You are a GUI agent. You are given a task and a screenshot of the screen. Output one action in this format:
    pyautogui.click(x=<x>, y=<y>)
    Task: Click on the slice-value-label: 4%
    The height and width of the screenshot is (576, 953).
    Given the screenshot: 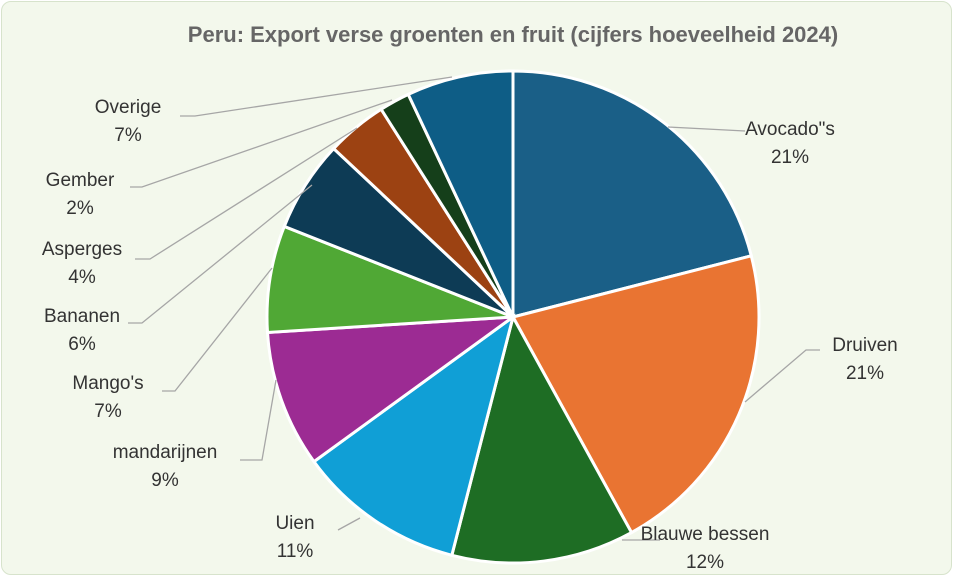 What is the action you would take?
    pyautogui.click(x=82, y=277)
    